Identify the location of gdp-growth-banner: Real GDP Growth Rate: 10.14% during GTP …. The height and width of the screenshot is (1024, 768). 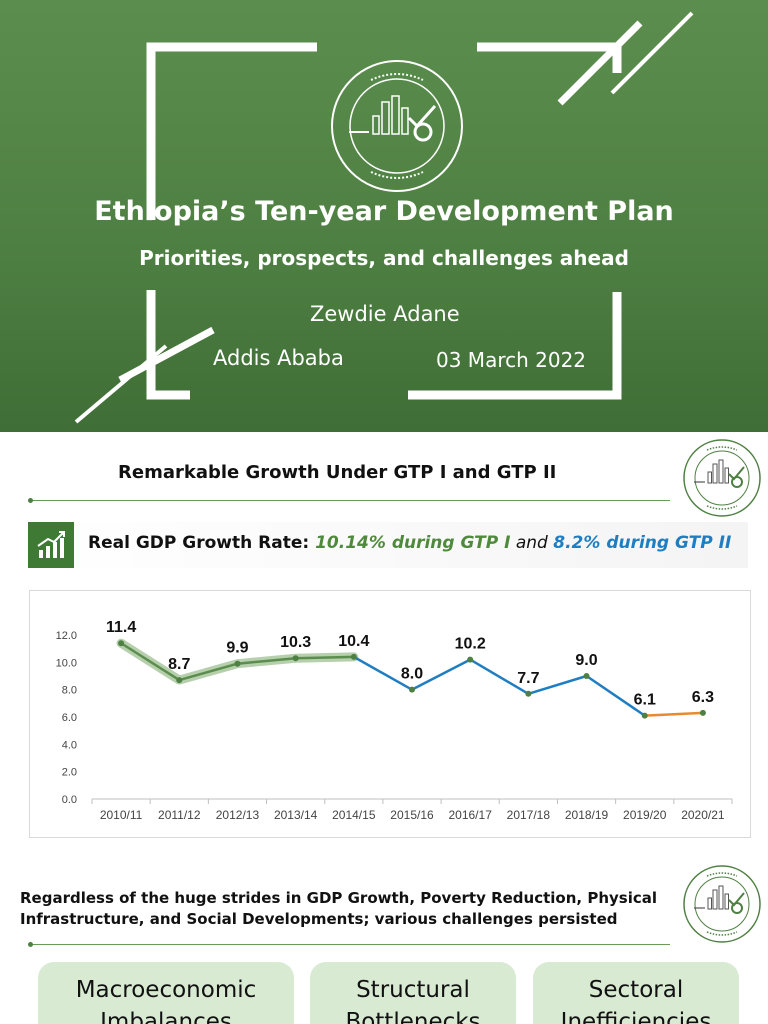
(388, 545).